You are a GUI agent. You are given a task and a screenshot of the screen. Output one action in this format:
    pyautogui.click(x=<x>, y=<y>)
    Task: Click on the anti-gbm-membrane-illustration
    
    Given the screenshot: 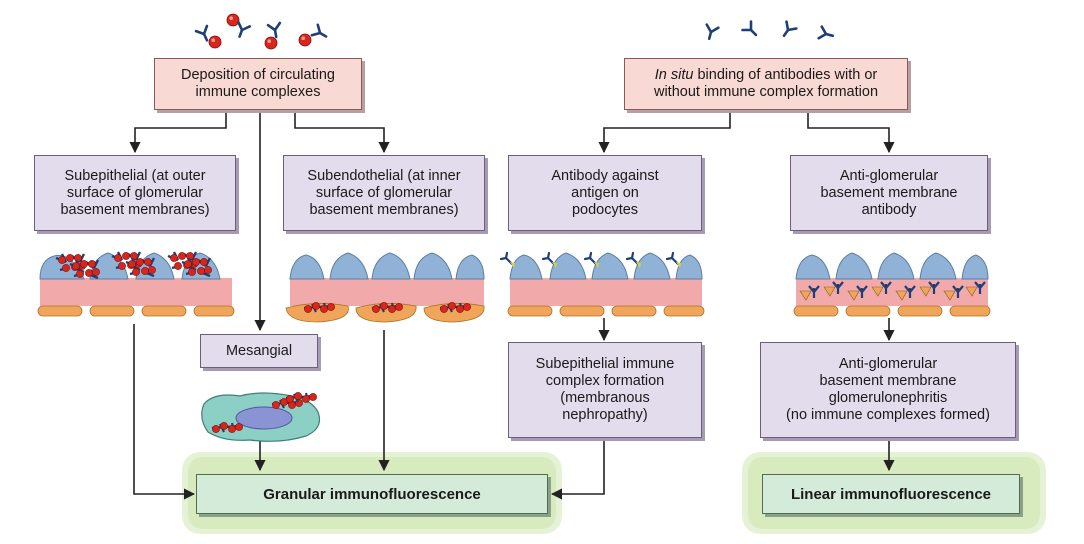 What is the action you would take?
    pyautogui.click(x=892, y=284)
    